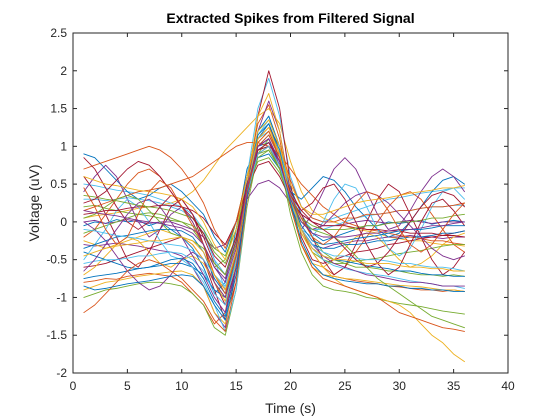  Describe the element at coordinates (236, 386) in the screenshot. I see `x-tick-label: 15` at that location.